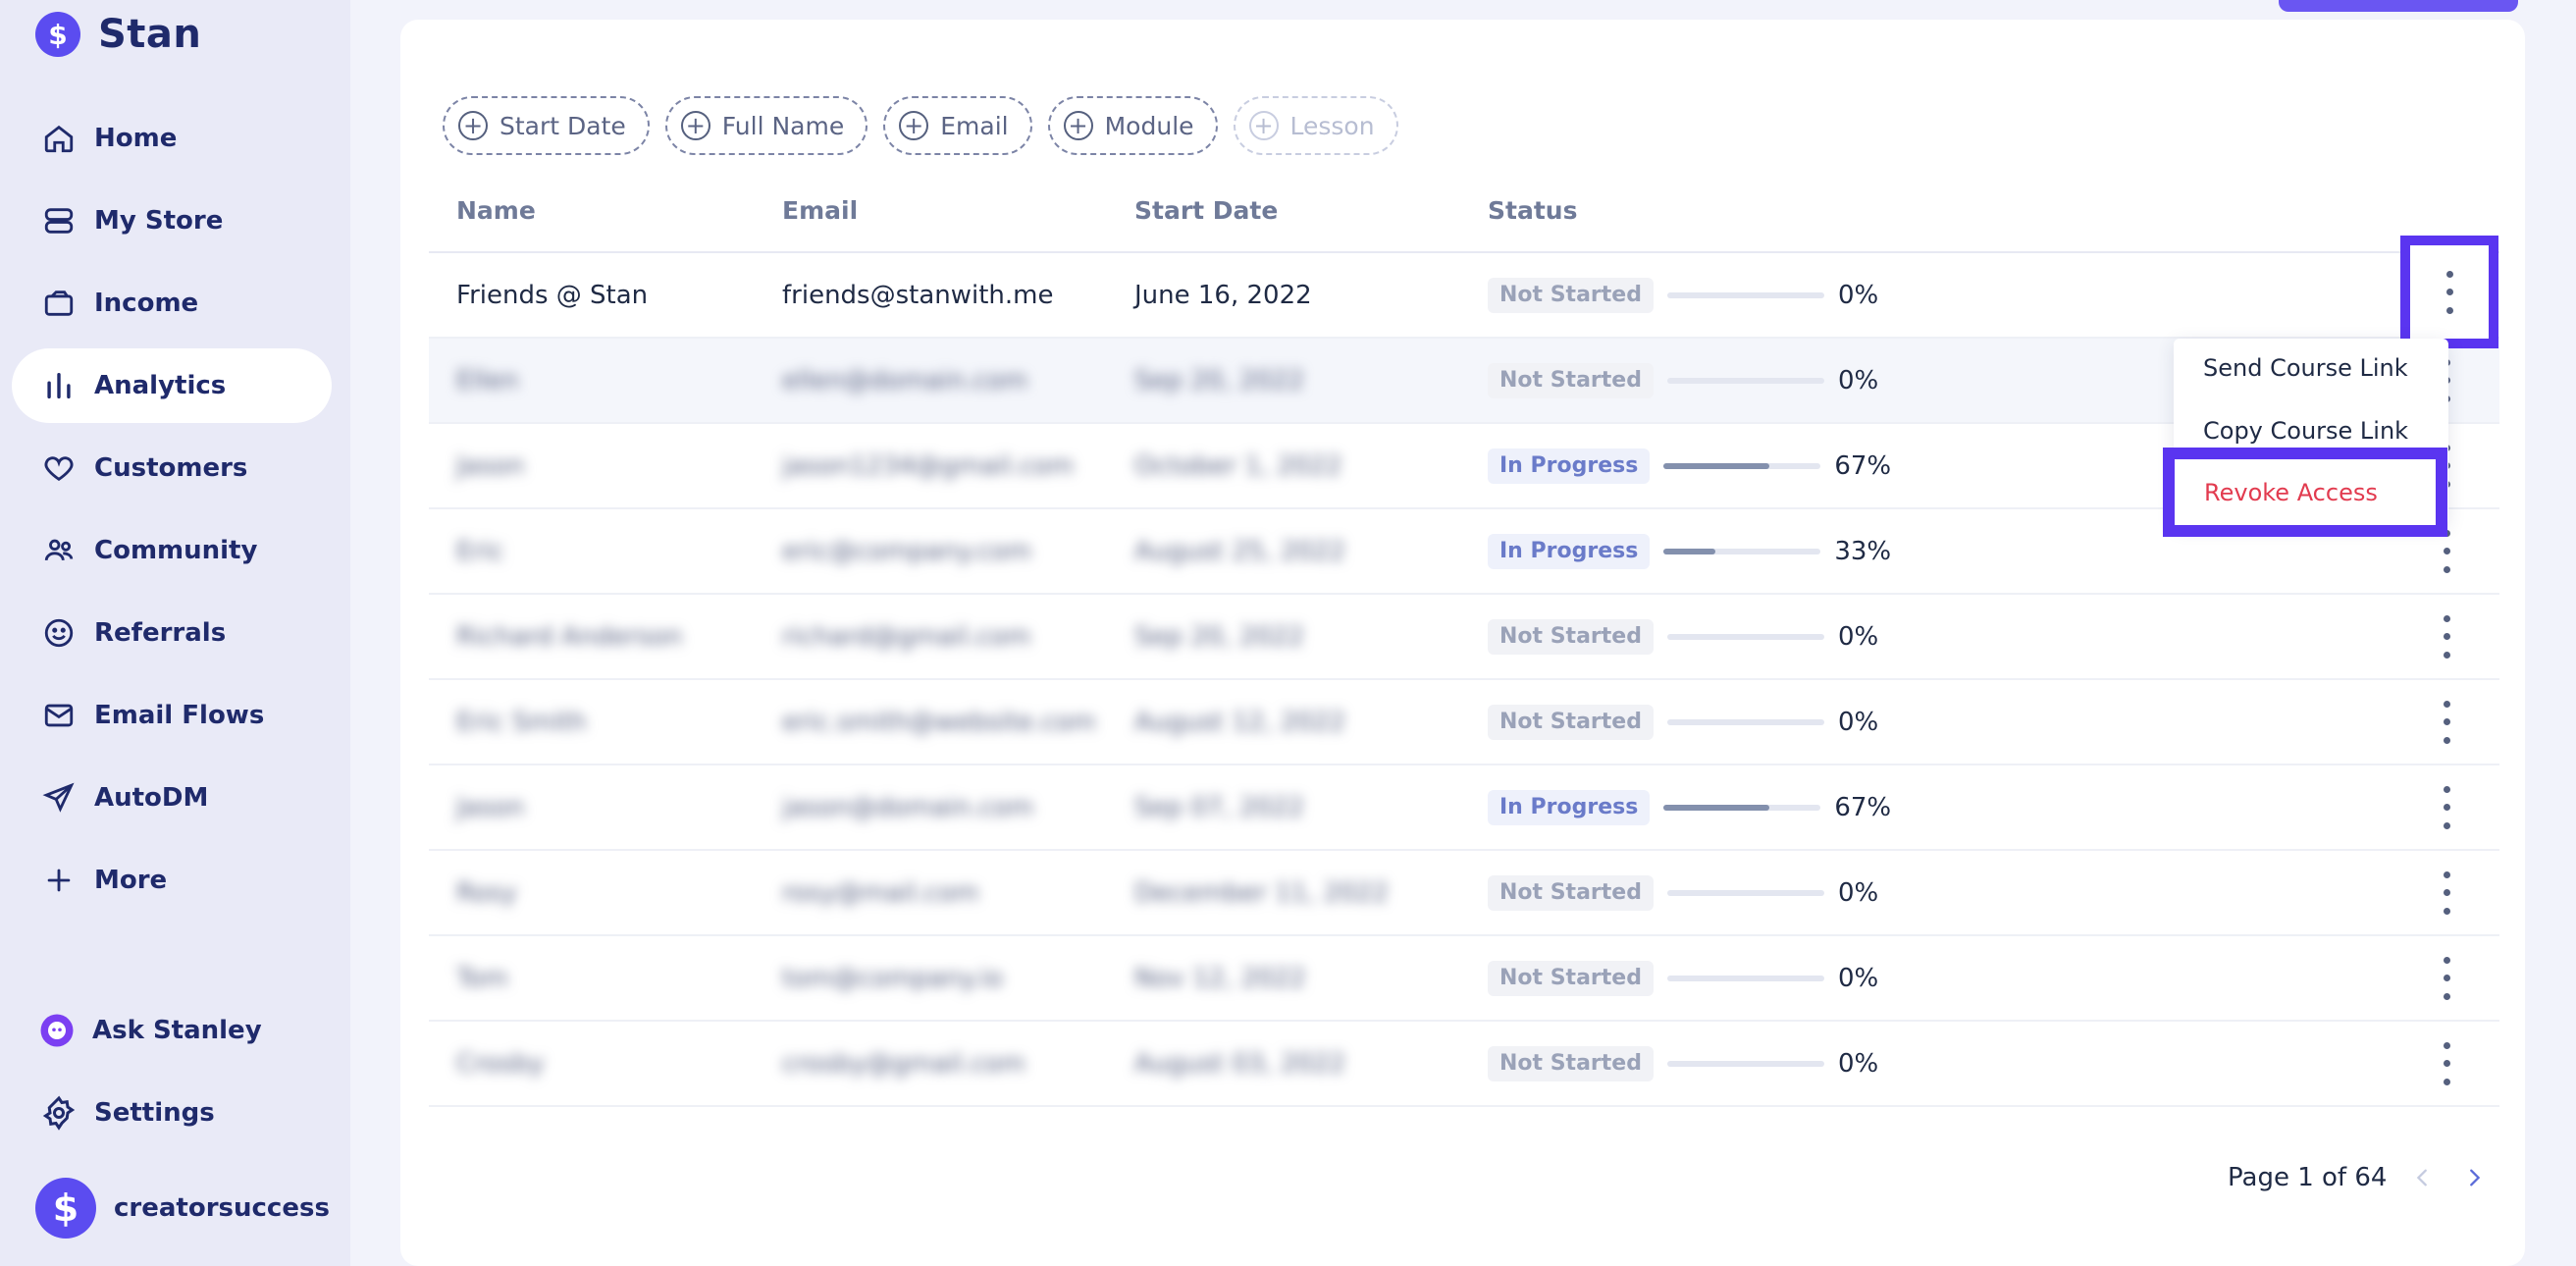 The height and width of the screenshot is (1266, 2576). I want to click on column-header-status: Status, so click(1533, 210).